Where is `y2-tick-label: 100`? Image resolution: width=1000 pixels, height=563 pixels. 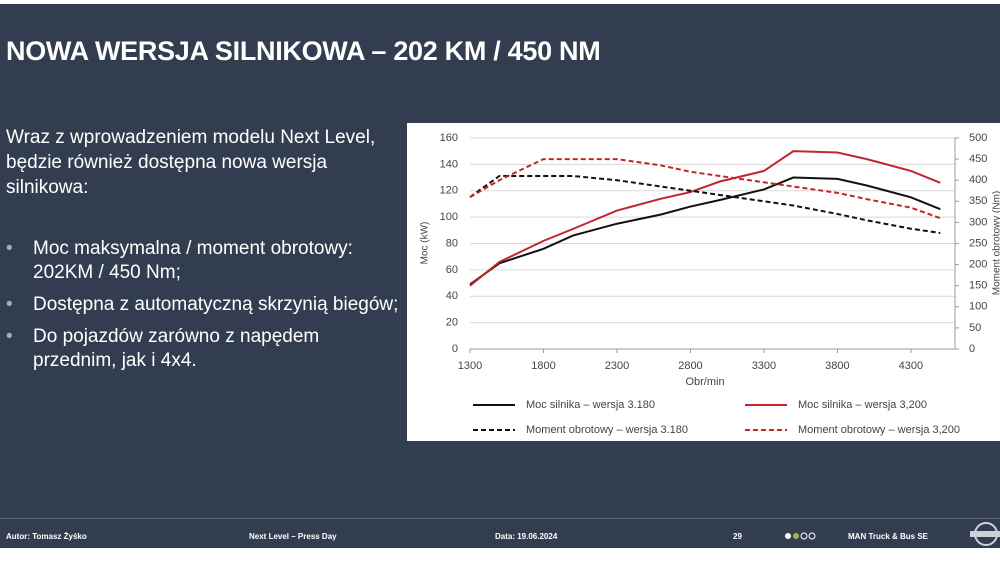
y2-tick-label: 100 is located at coordinates (978, 307).